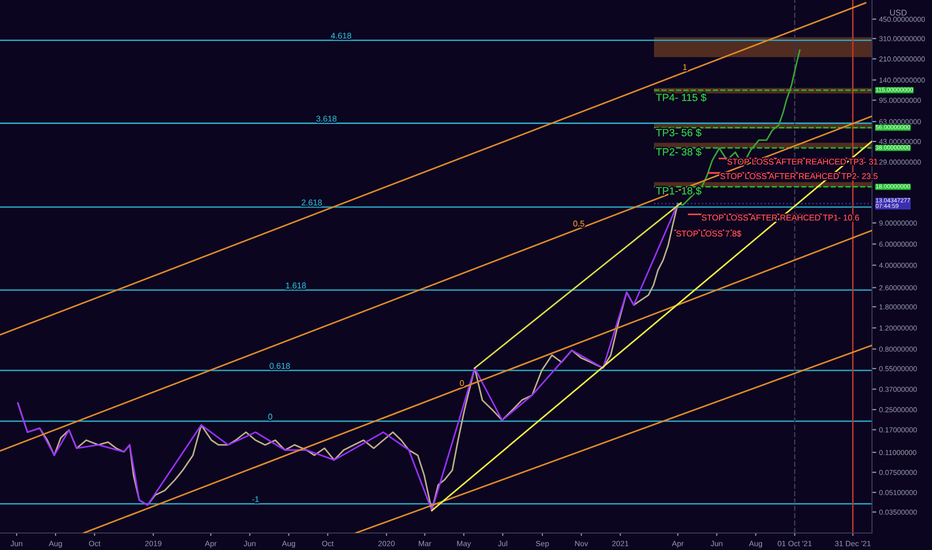 Image resolution: width=932 pixels, height=550 pixels. I want to click on annotation: 2.618, so click(312, 203).